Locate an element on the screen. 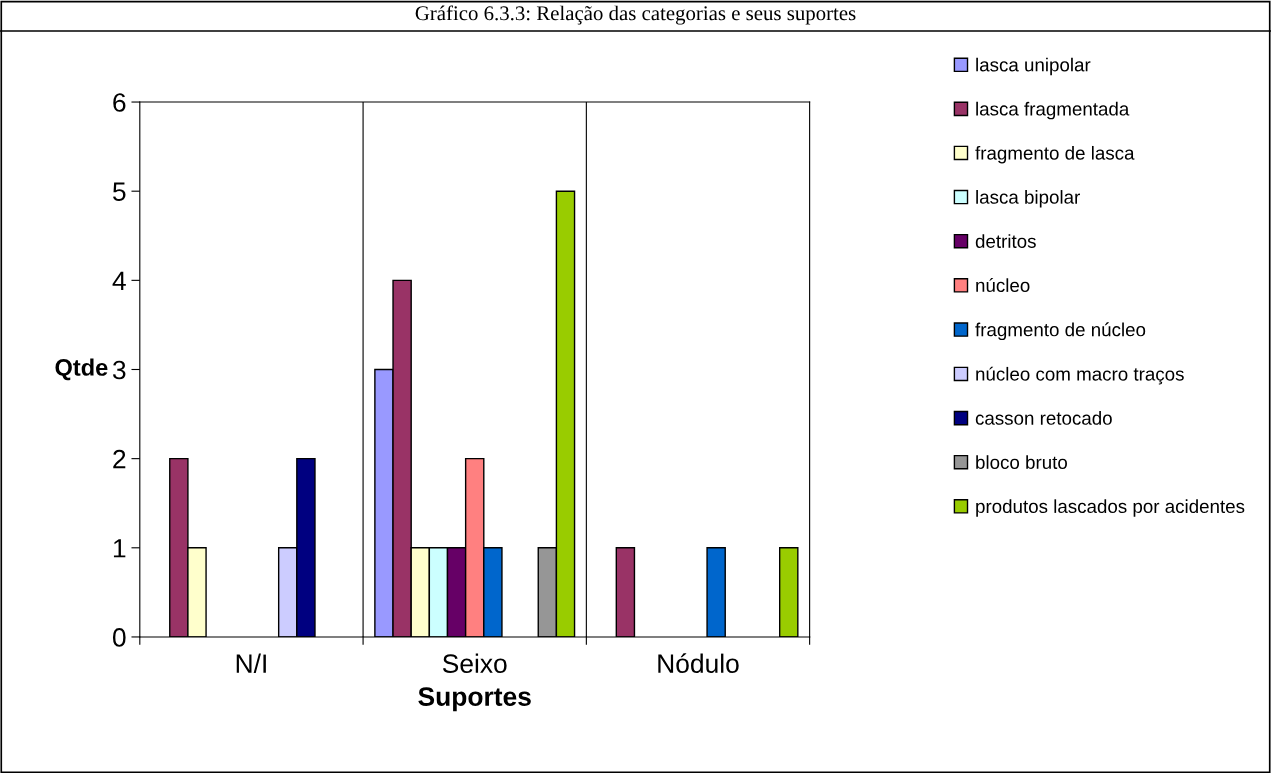 The height and width of the screenshot is (773, 1271). y-tick-label: 1 is located at coordinates (119, 548).